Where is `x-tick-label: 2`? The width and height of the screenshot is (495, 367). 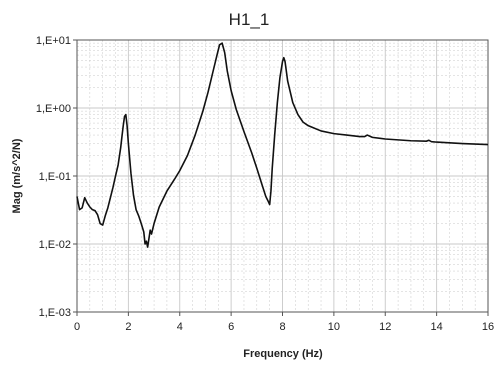 x-tick-label: 2 is located at coordinates (128, 327).